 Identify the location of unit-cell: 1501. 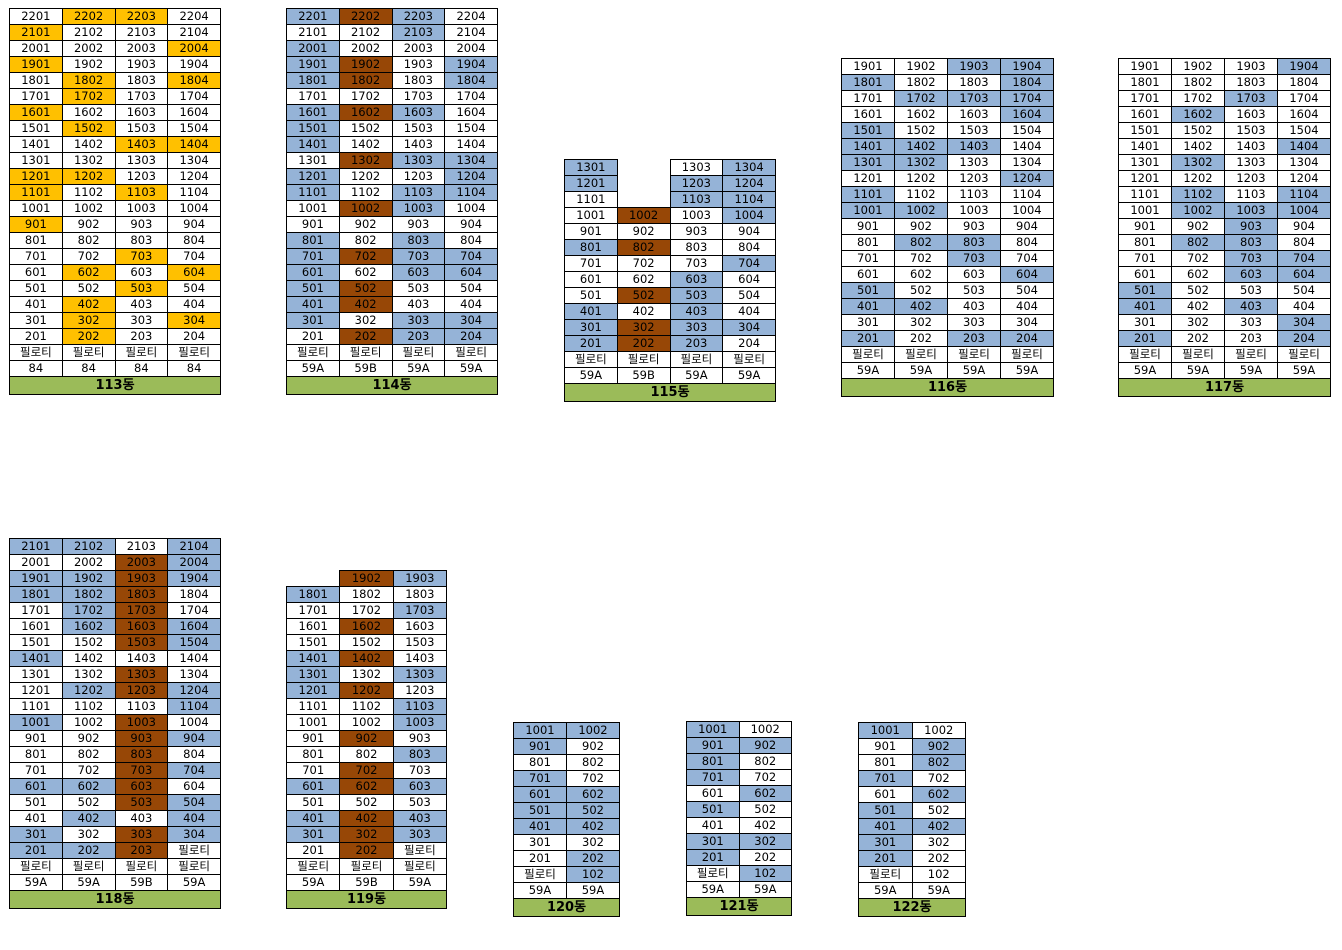
(36, 128).